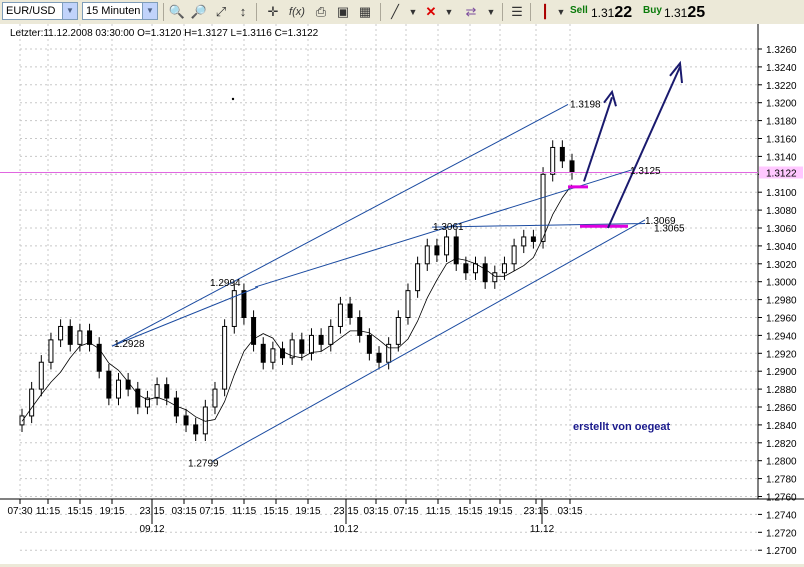 This screenshot has width=804, height=567. What do you see at coordinates (781, 68) in the screenshot?
I see `y-tick-label: 1.3240` at bounding box center [781, 68].